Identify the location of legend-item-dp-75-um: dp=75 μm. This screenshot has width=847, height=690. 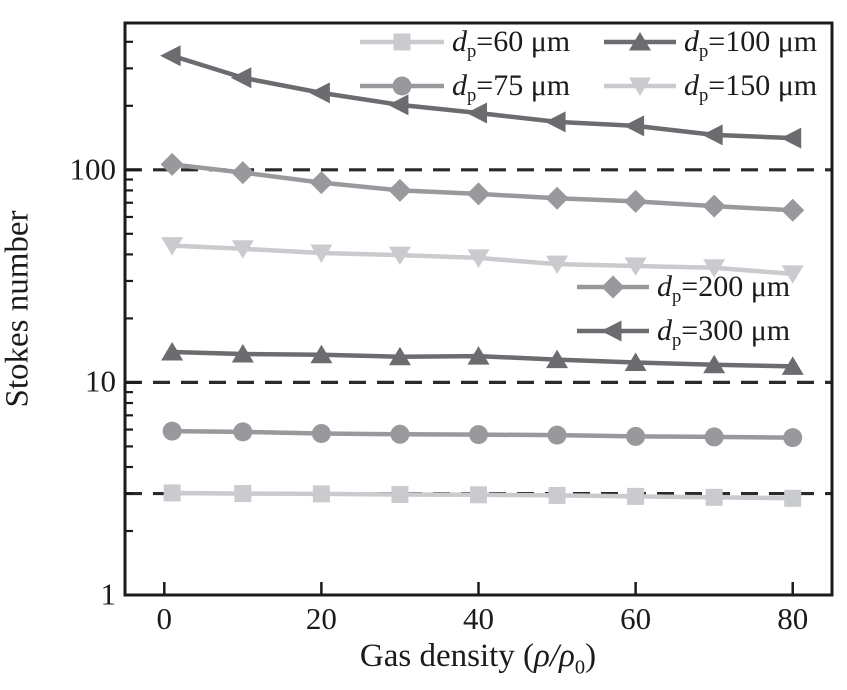
(511, 88).